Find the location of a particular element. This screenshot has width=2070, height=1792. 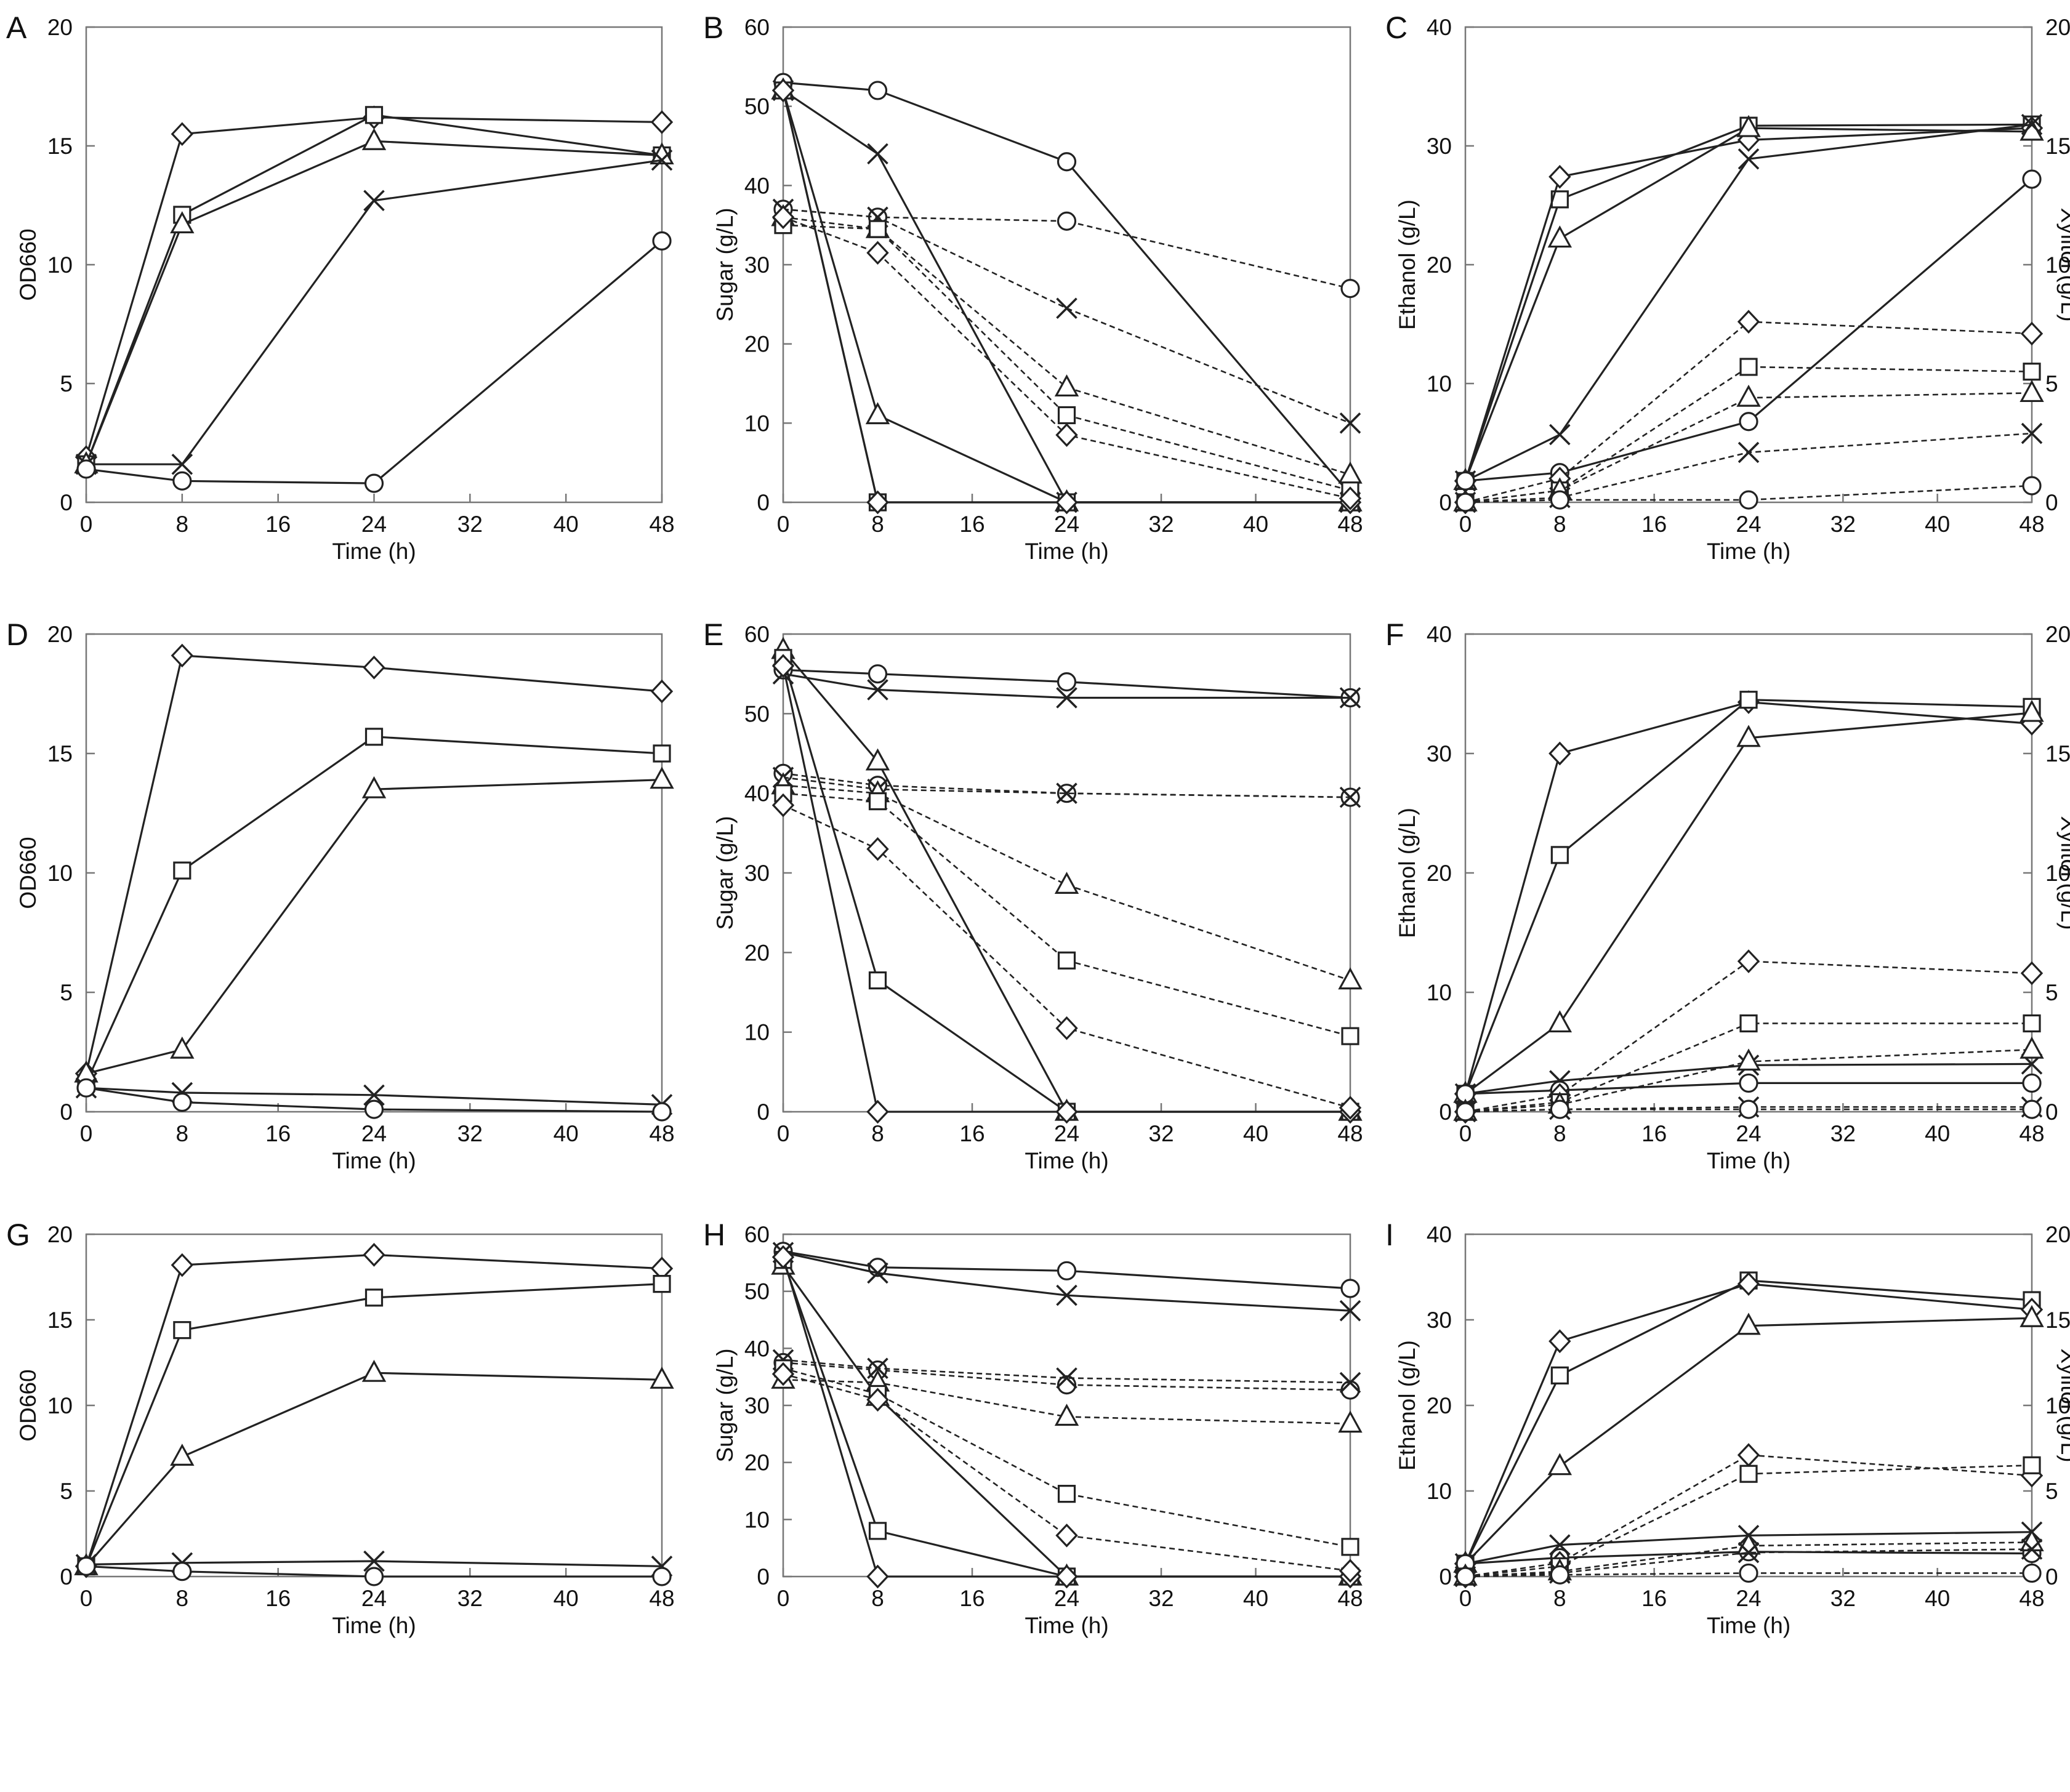

y2-axis-label: Xylitol (g/L) is located at coordinates (2063, 264).